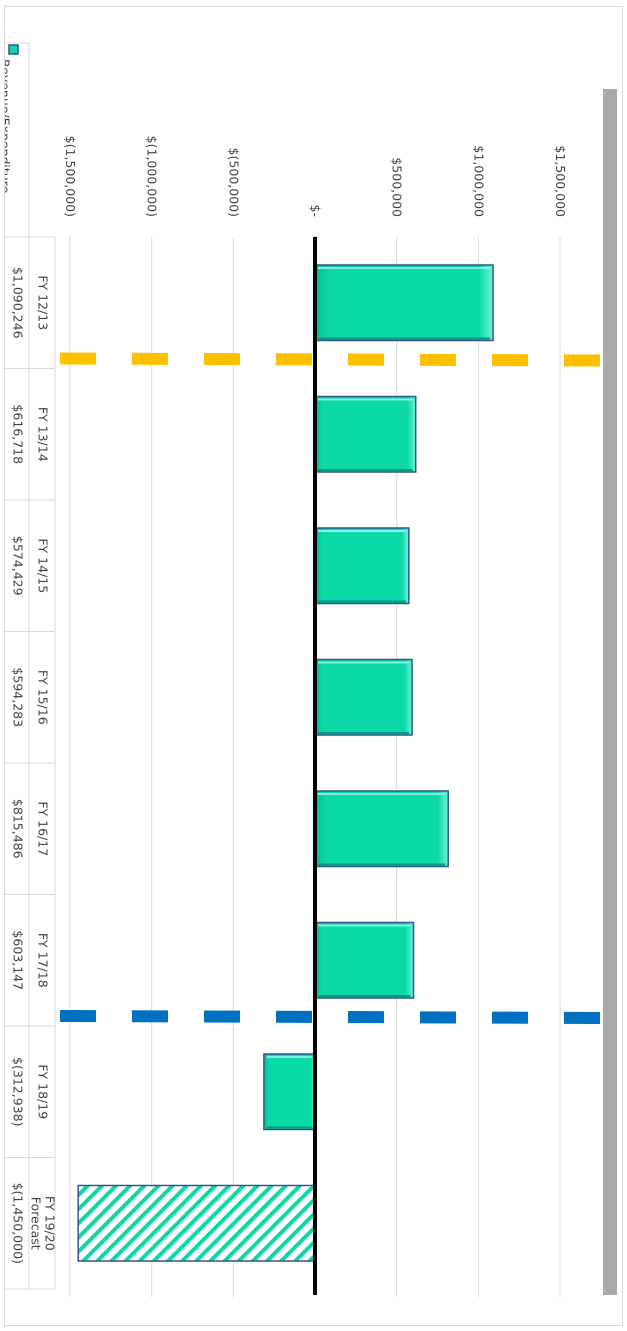 This screenshot has width=627, height=1331. Describe the element at coordinates (43, 828) in the screenshot. I see `category-label: FY 16/17` at that location.